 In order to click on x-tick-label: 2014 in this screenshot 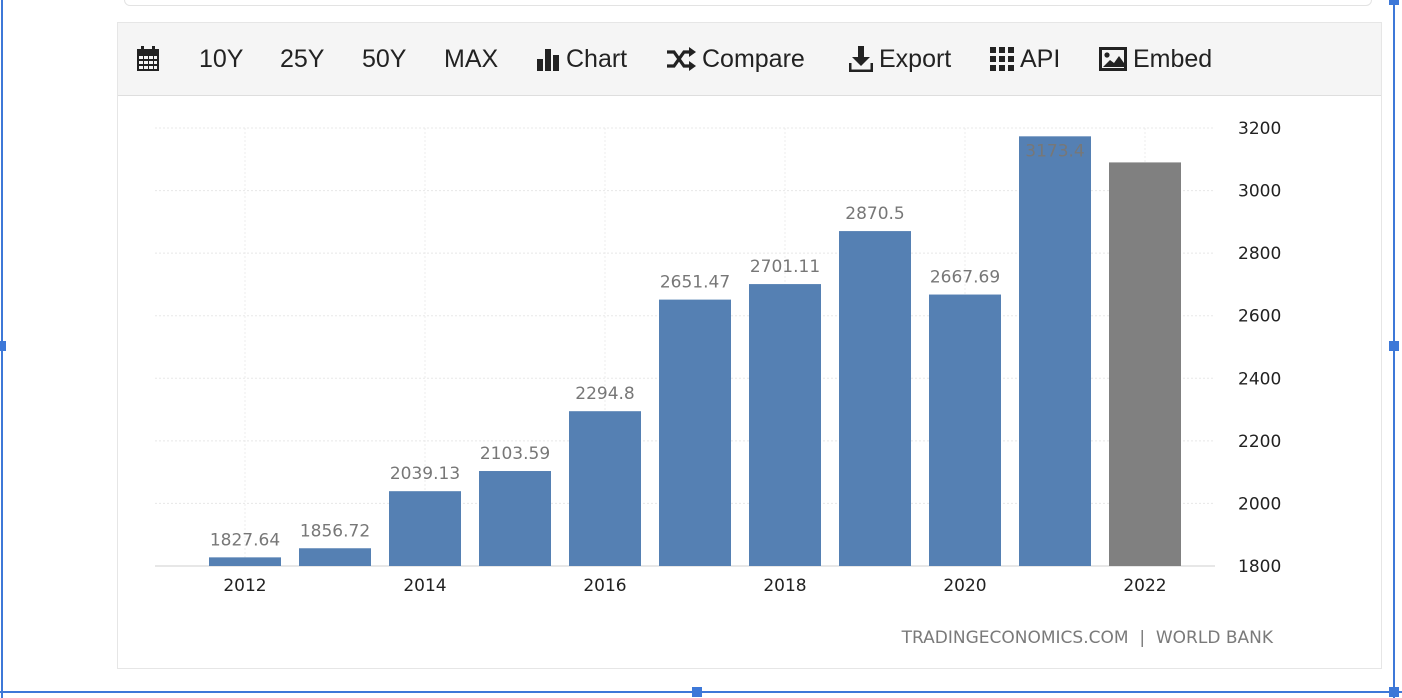, I will do `click(424, 586)`.